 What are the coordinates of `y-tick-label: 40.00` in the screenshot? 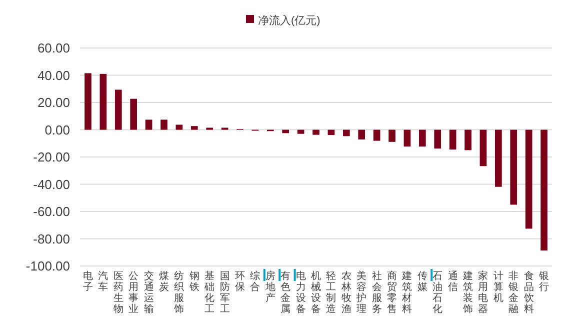 It's located at (53, 75).